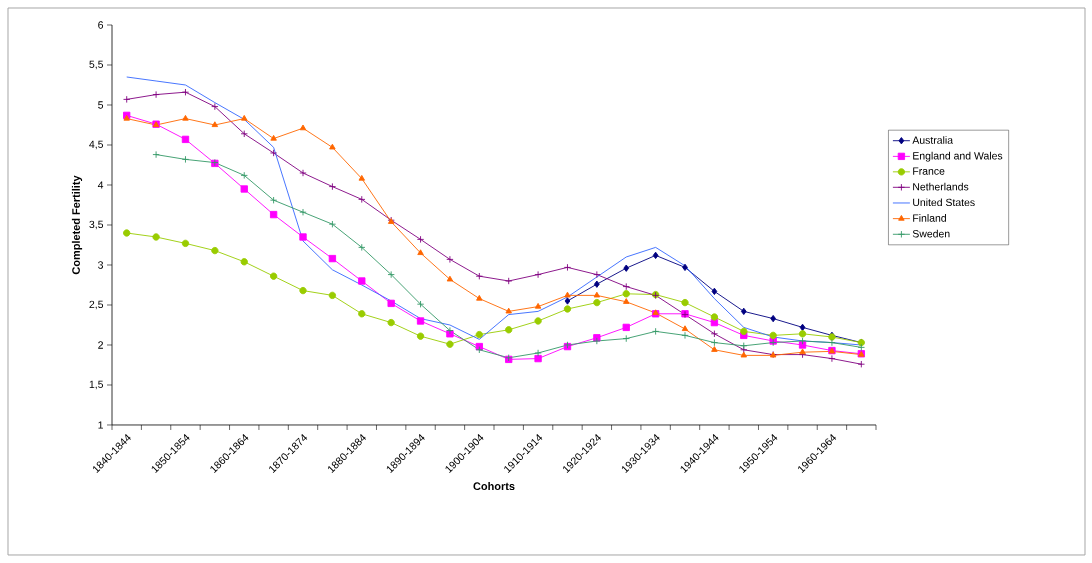 The image size is (1092, 563). I want to click on y-tick-label: 6, so click(101, 25).